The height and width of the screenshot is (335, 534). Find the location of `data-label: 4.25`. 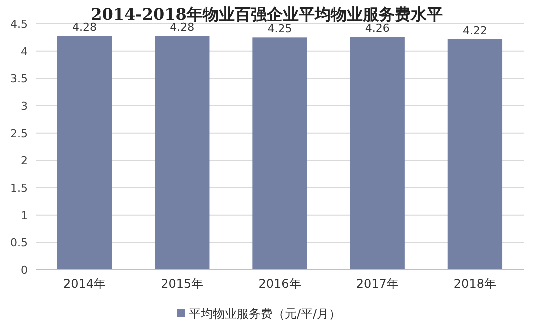

data-label: 4.25 is located at coordinates (280, 29).